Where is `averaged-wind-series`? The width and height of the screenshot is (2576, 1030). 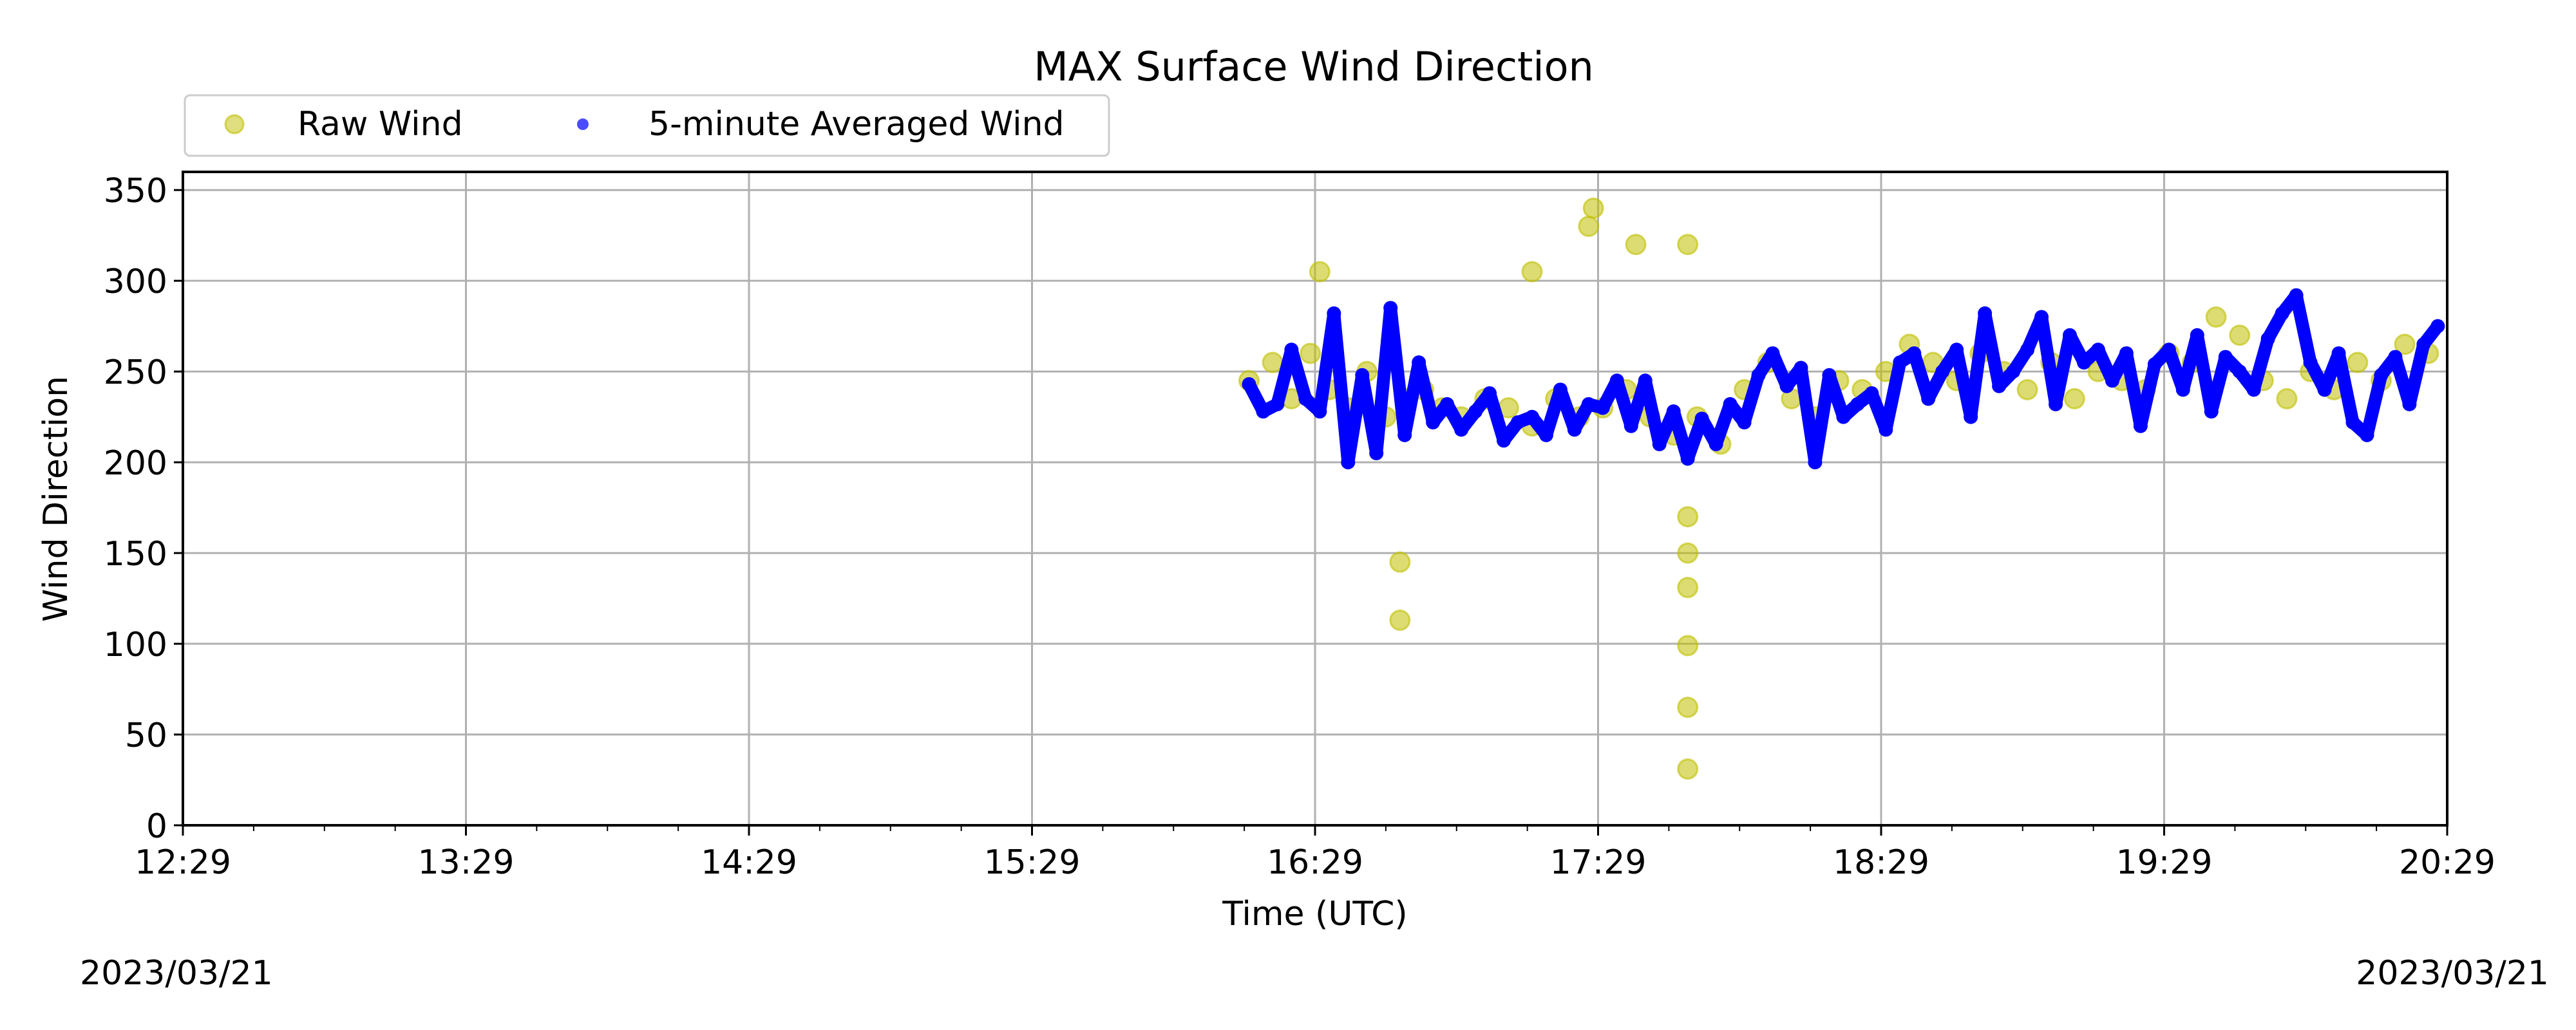 averaged-wind-series is located at coordinates (1843, 379).